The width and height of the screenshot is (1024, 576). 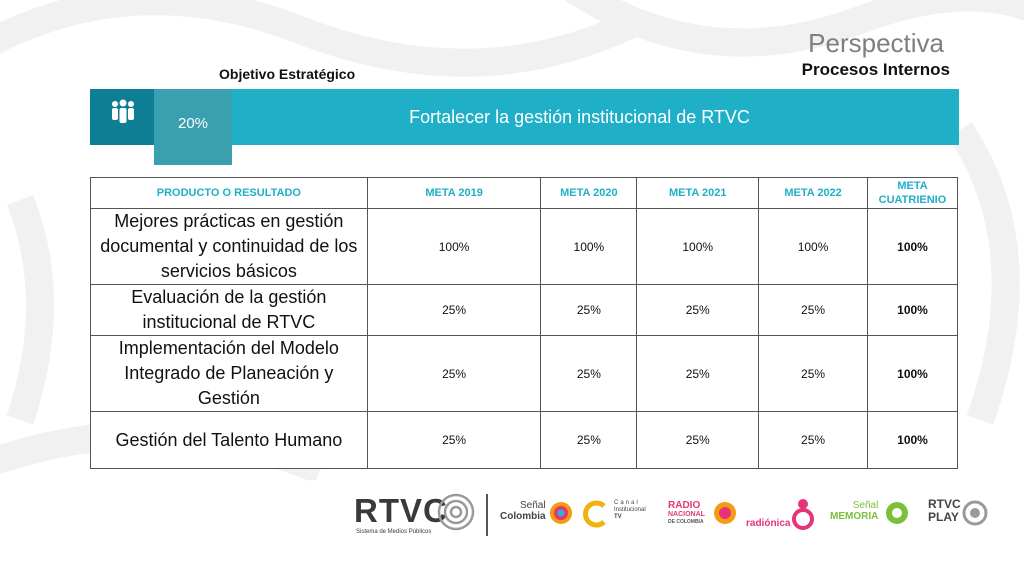 What do you see at coordinates (454, 193) in the screenshot?
I see `header-meta-2019: META 2019` at bounding box center [454, 193].